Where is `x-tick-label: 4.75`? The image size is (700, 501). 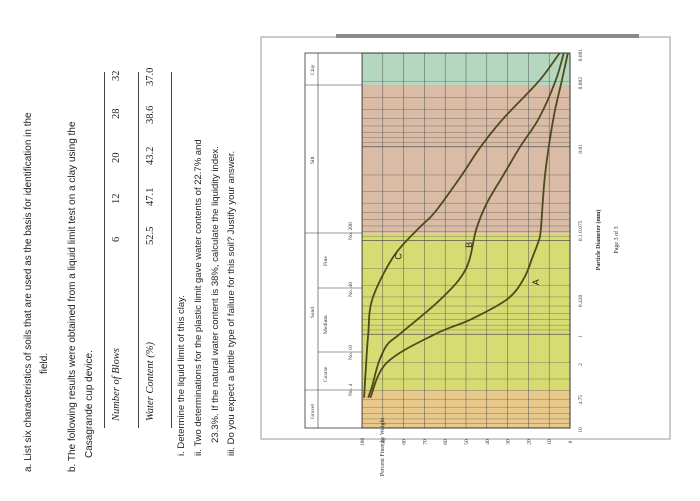
x-tick-label: 4.75 is located at coordinates (581, 400).